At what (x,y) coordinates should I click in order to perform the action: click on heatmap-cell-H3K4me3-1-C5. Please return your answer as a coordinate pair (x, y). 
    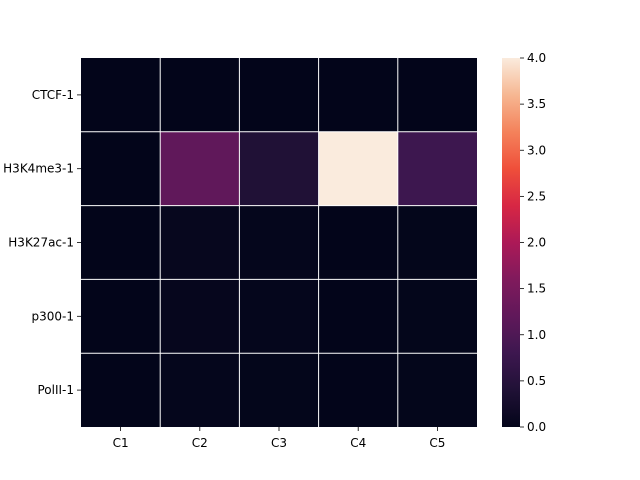
    Looking at the image, I should click on (437, 168).